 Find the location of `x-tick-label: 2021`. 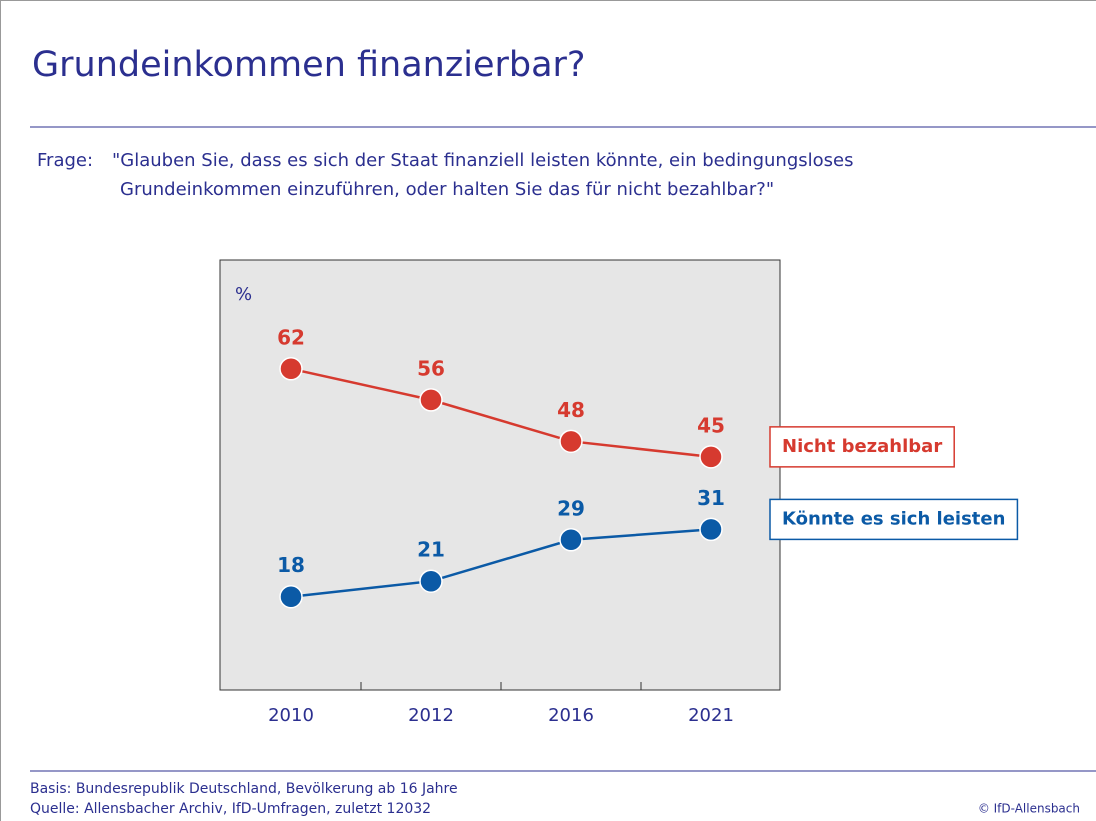

x-tick-label: 2021 is located at coordinates (711, 715).